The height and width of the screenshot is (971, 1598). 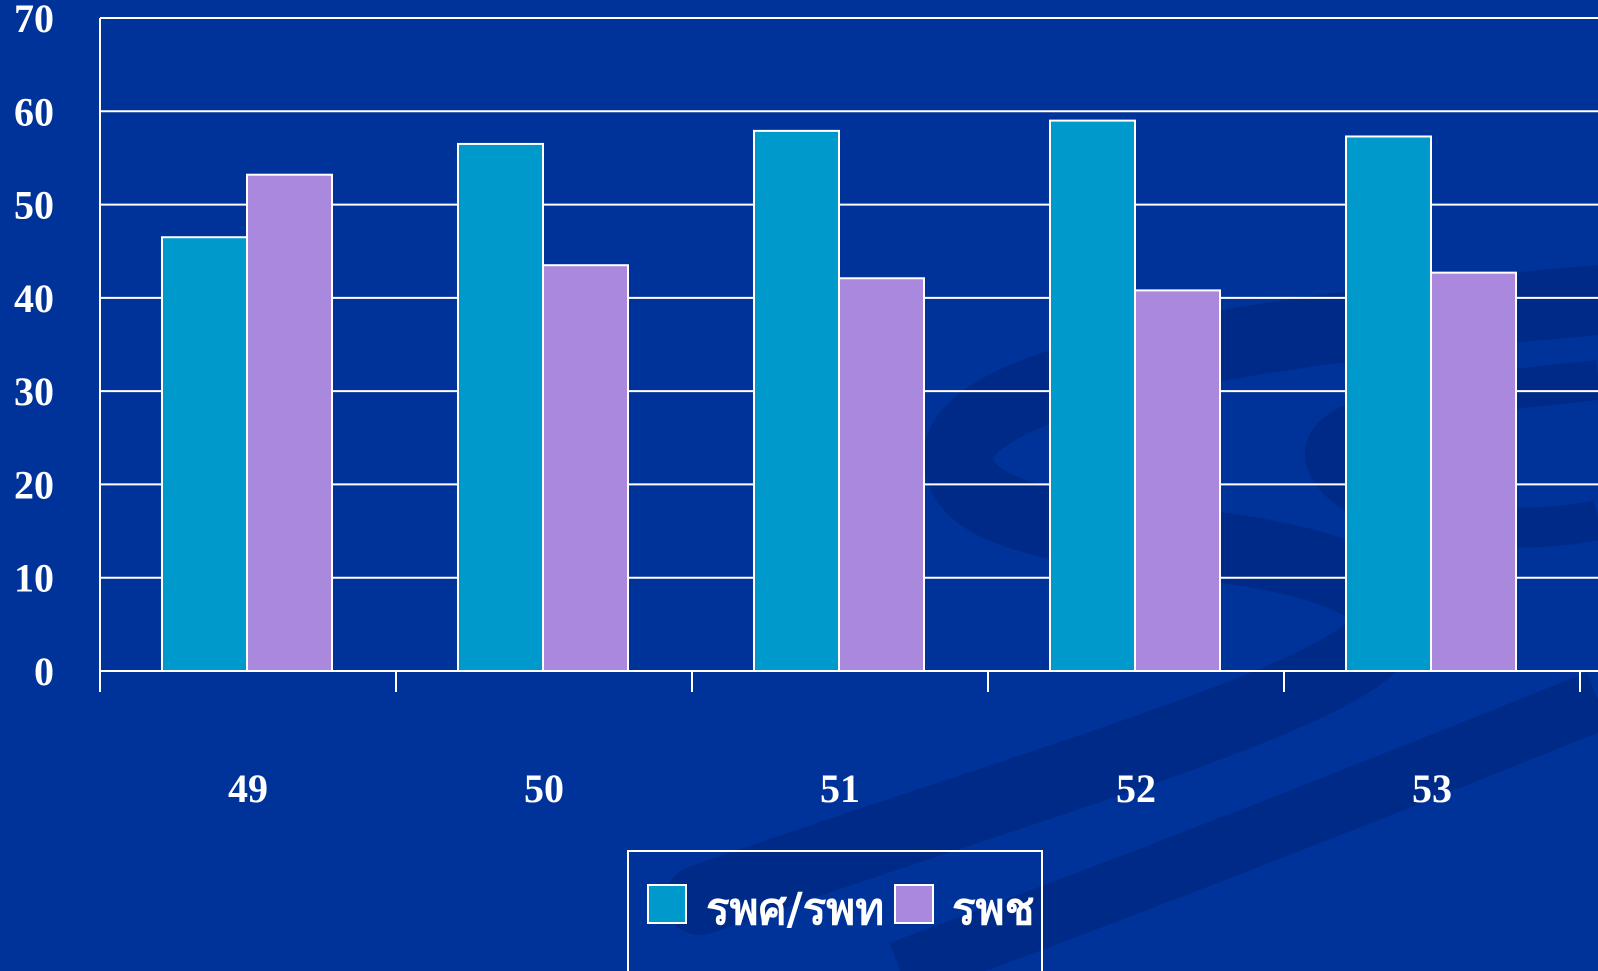 I want to click on y-tick-label-60: 60, so click(x=34, y=111).